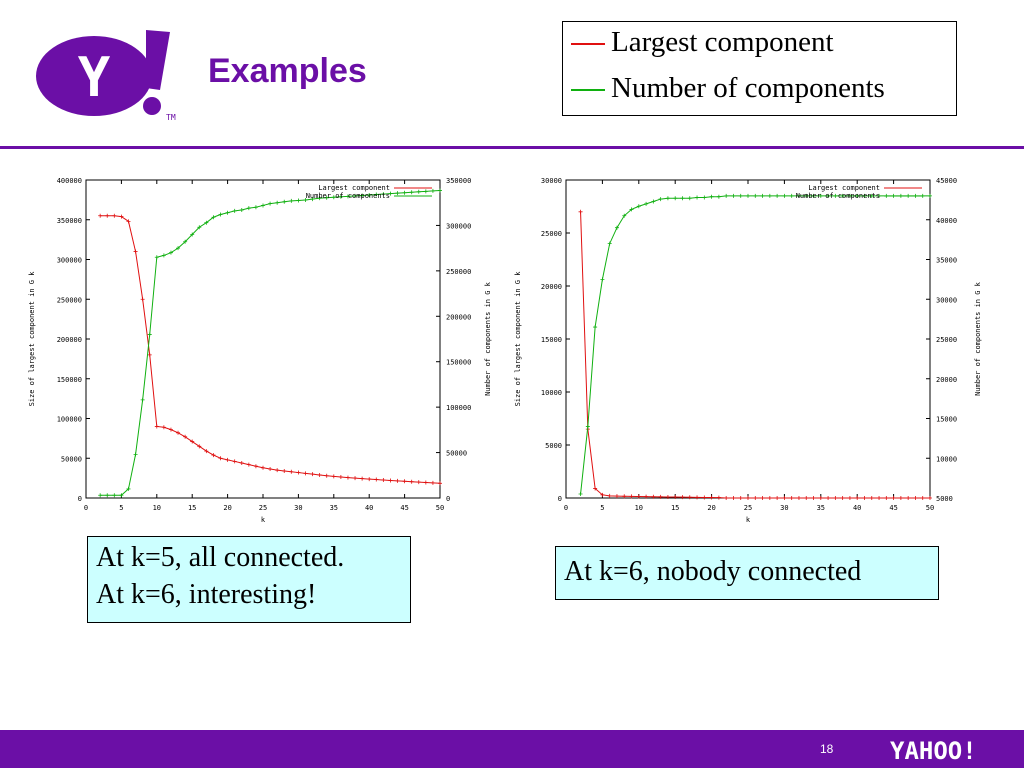 Image resolution: width=1024 pixels, height=768 pixels. What do you see at coordinates (69, 300) in the screenshot?
I see `y-tick-label: 250000` at bounding box center [69, 300].